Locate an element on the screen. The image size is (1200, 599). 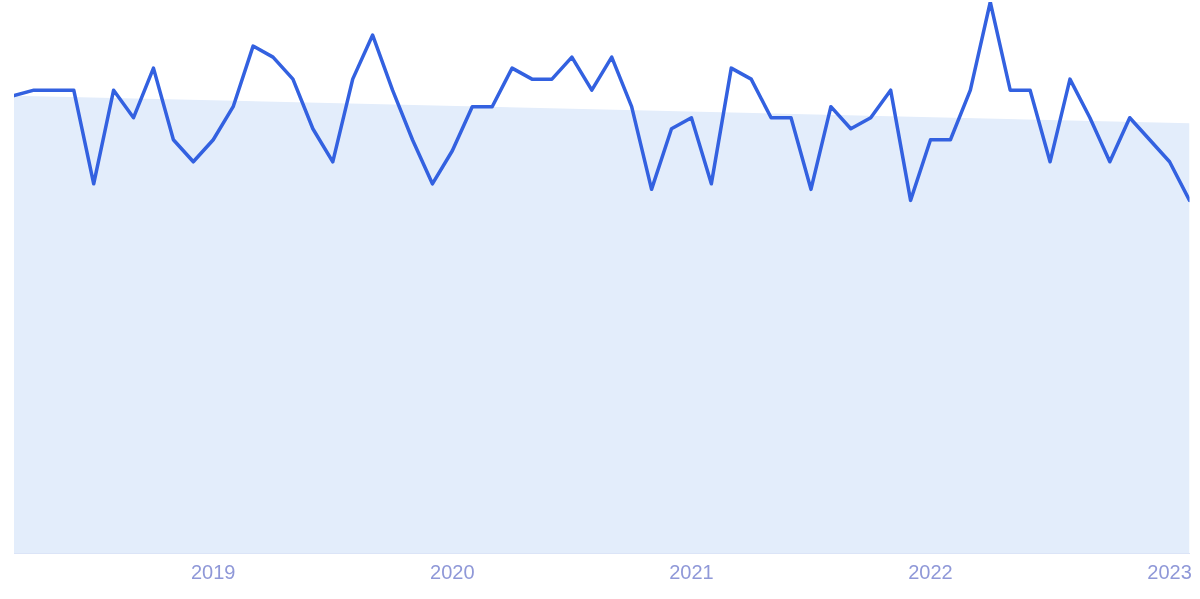
x-tick-label: 2021 is located at coordinates (691, 571).